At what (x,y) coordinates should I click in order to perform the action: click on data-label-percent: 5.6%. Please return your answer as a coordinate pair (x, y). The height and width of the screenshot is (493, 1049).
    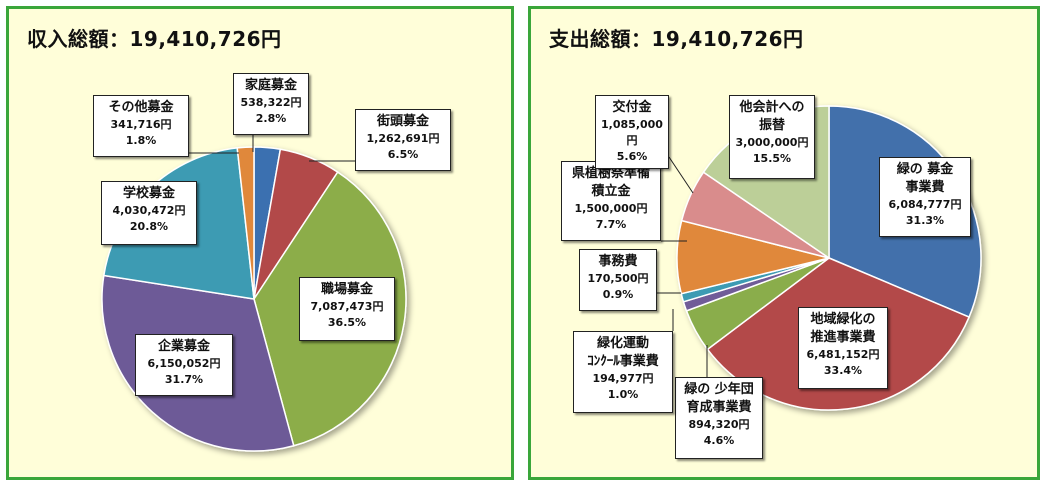
    Looking at the image, I should click on (632, 156).